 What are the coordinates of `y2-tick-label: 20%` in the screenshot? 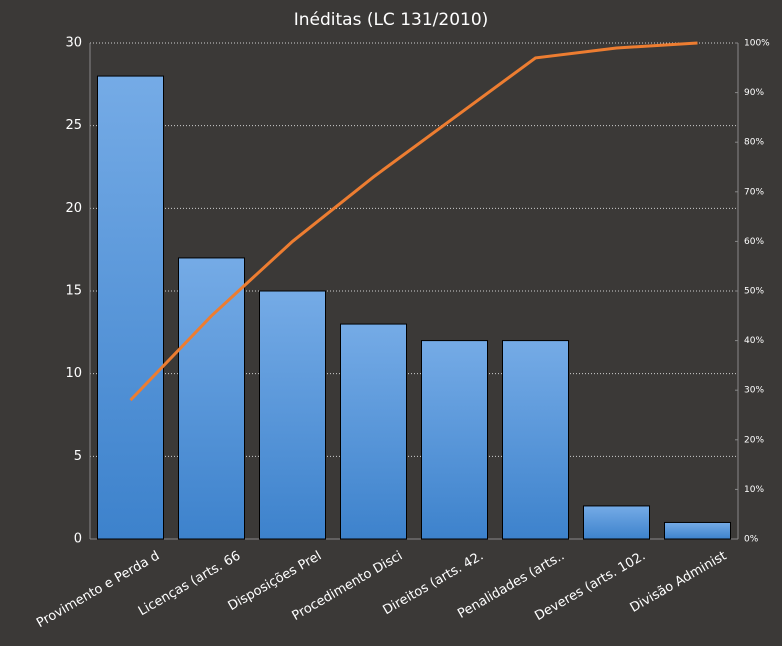 It's located at (754, 440).